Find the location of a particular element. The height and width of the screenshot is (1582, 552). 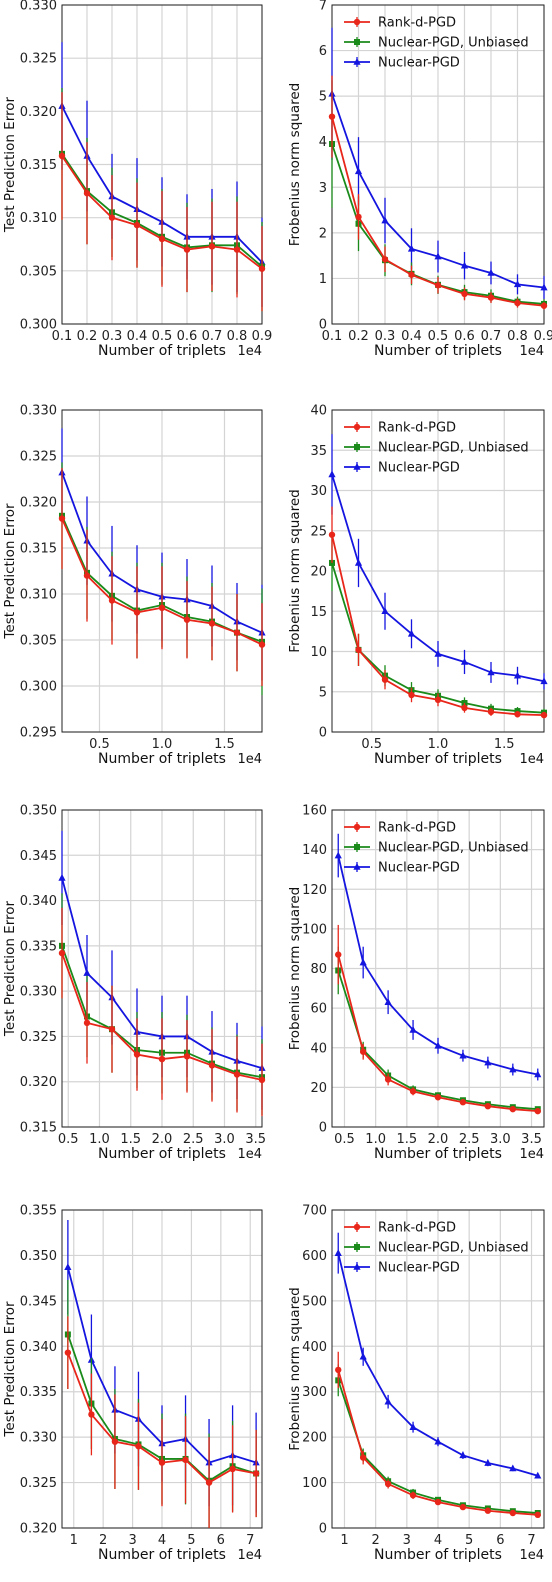

y-tick-label: 0.340 is located at coordinates (38, 1347).